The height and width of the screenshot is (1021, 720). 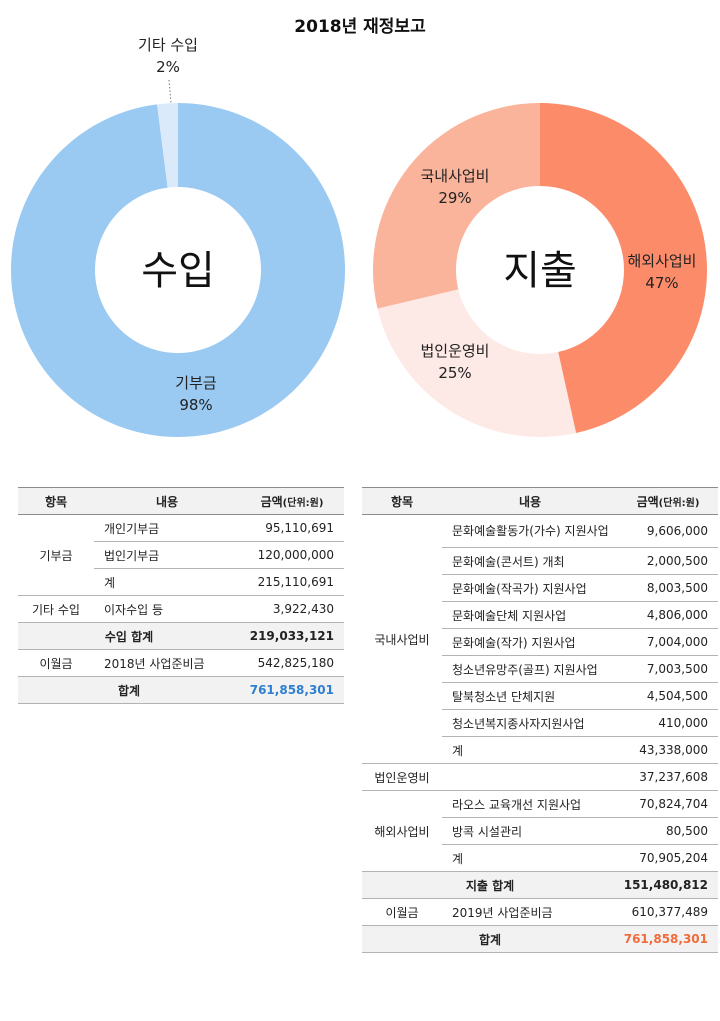 I want to click on slice-value-label: 47%, so click(x=661, y=283).